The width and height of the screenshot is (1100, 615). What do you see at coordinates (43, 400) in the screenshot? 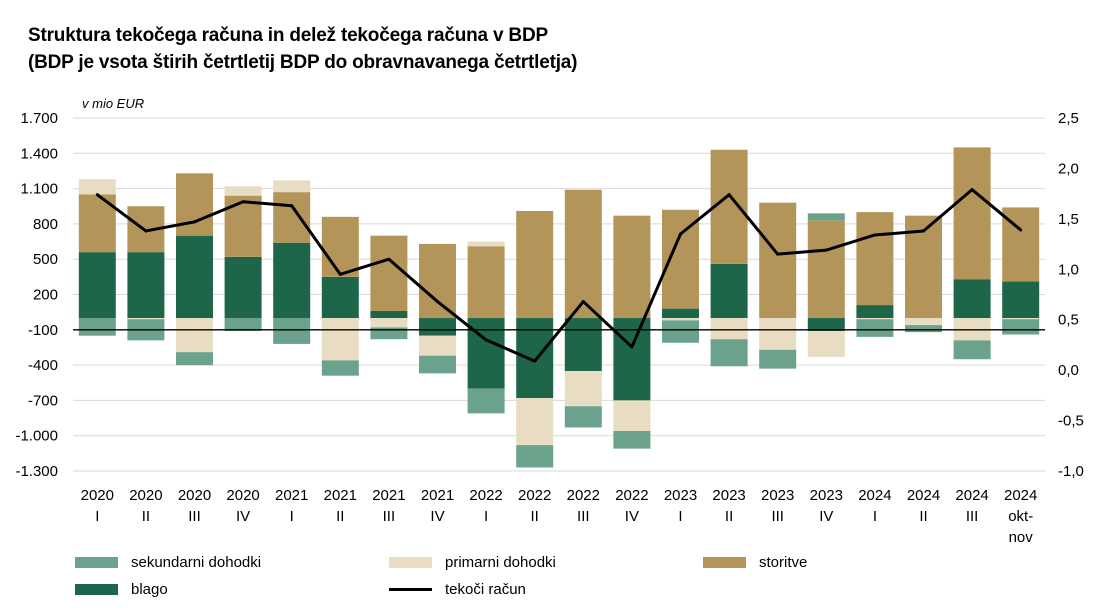
I see `left-tick-label: -700` at bounding box center [43, 400].